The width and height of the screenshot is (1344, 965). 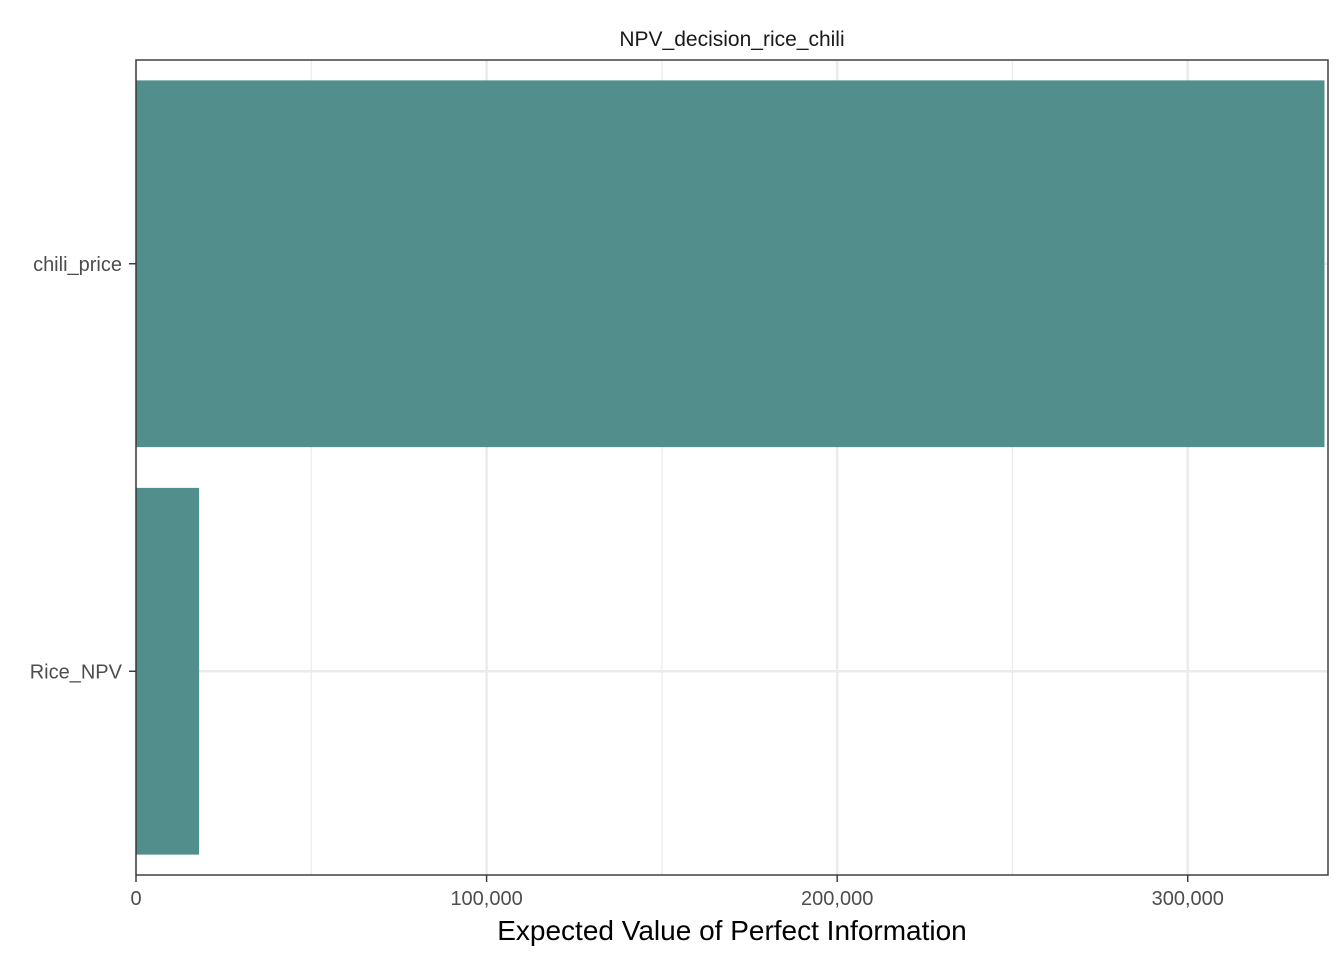 What do you see at coordinates (837, 899) in the screenshot?
I see `x-tick-label: 200,000` at bounding box center [837, 899].